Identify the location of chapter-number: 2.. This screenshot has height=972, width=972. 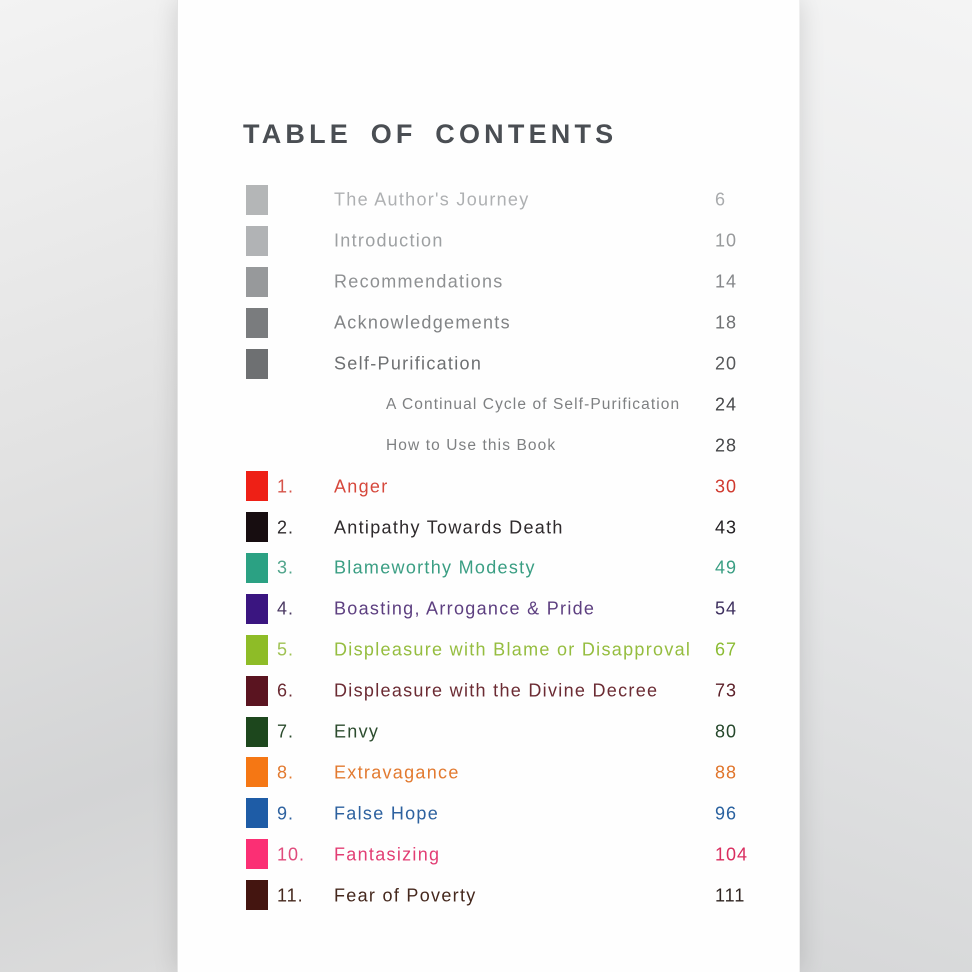
(286, 527).